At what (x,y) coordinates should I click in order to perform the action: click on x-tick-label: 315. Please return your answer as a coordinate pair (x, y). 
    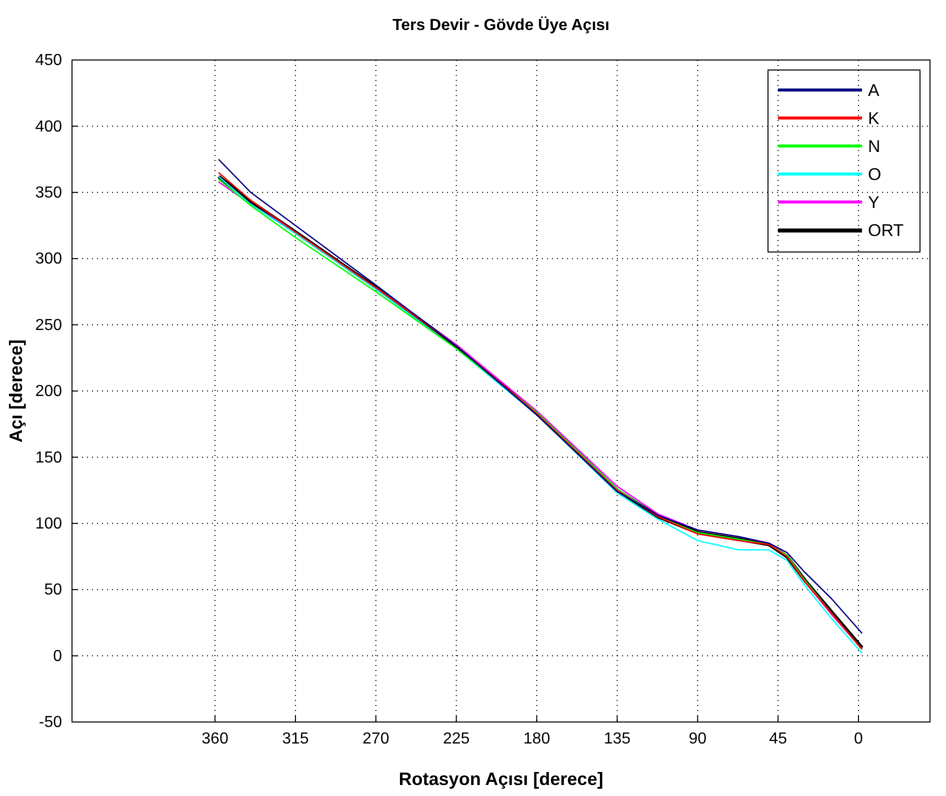
    Looking at the image, I should click on (295, 739).